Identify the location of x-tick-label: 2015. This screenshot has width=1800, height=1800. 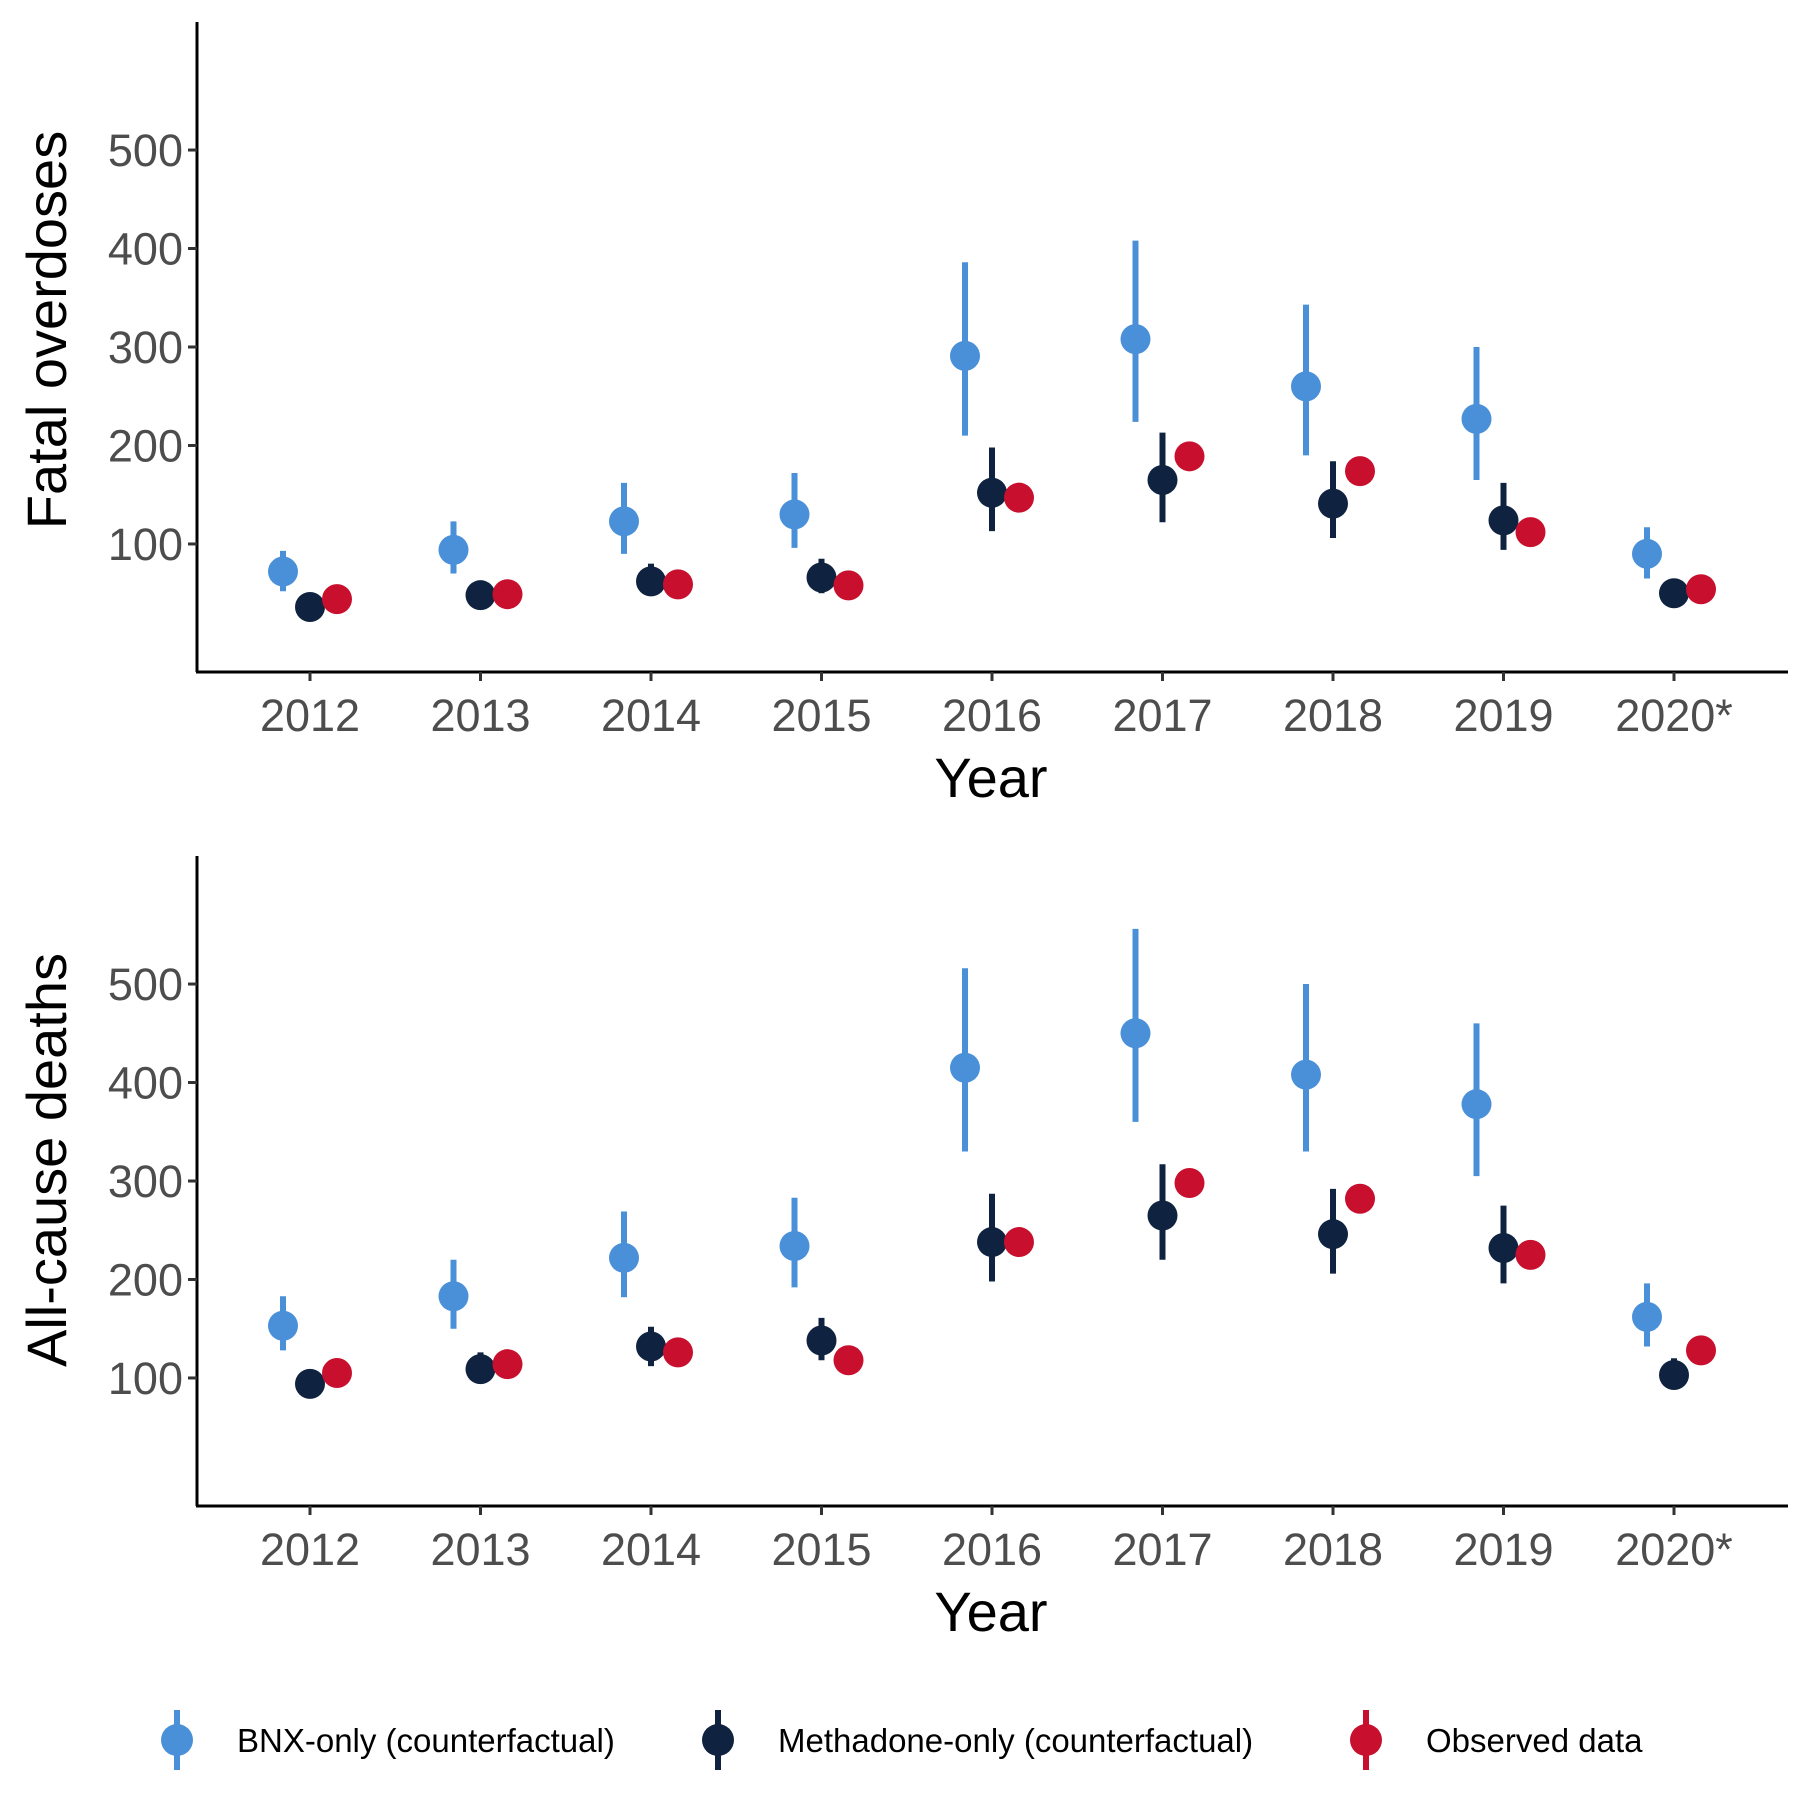
(821, 1549).